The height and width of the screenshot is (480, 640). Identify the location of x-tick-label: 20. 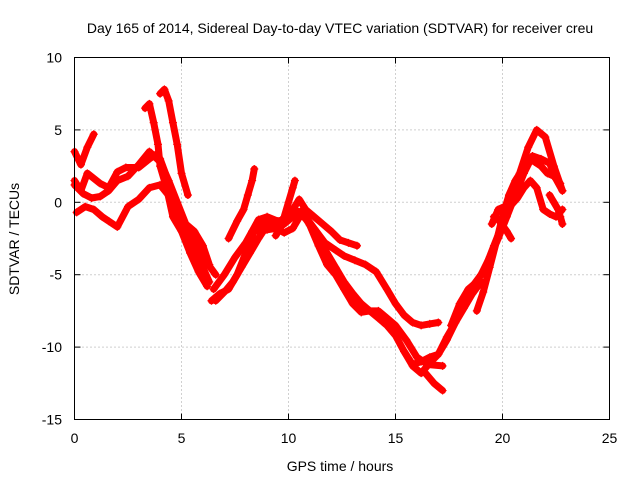
(503, 438).